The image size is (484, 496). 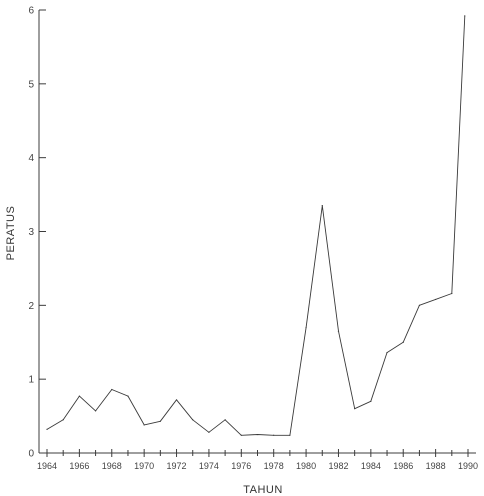 I want to click on y-tick-label: 0, so click(x=31, y=454).